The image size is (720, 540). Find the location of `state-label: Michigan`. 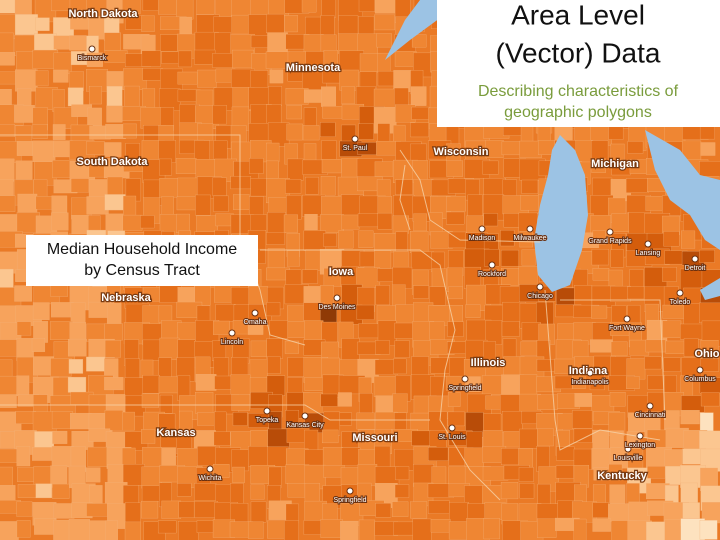

state-label: Michigan is located at coordinates (615, 164).